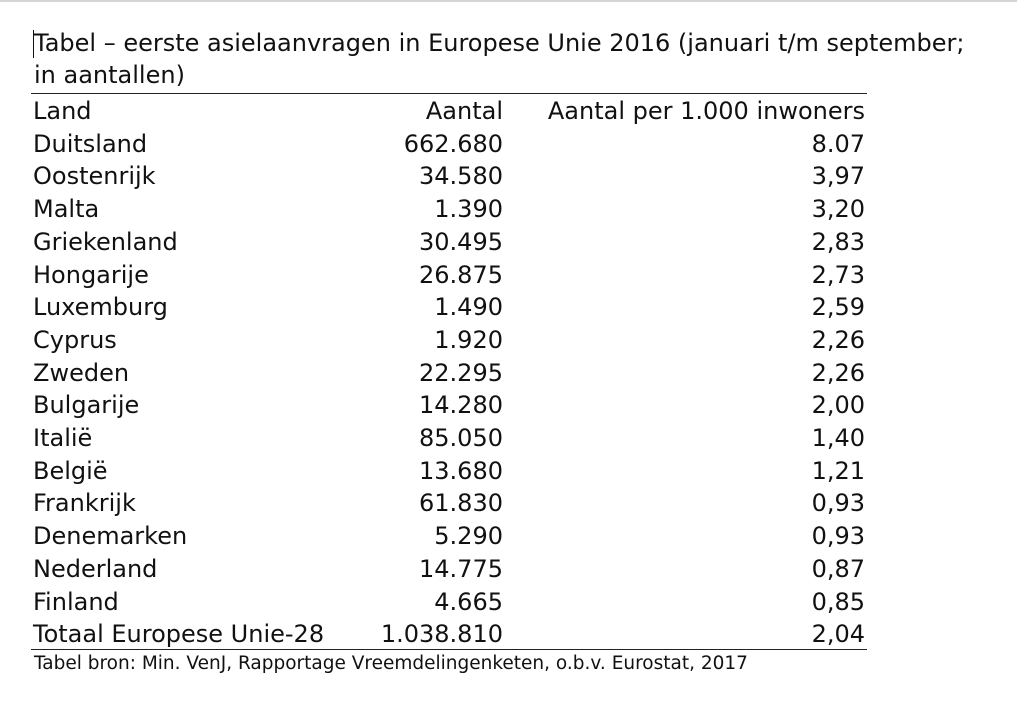  What do you see at coordinates (461, 176) in the screenshot?
I see `cell-aantal: 34.580` at bounding box center [461, 176].